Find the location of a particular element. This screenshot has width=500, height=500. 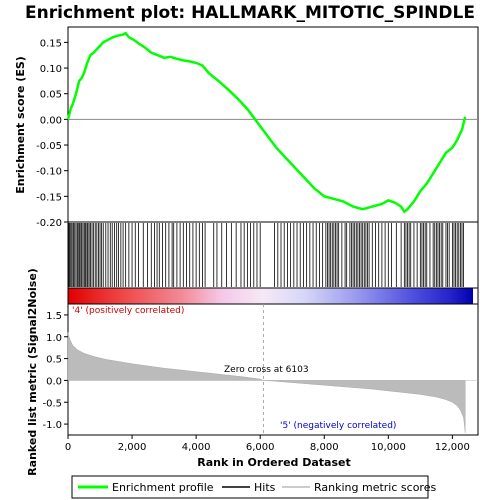

legend-ranking-label: Ranking metric scores is located at coordinates (375, 487).